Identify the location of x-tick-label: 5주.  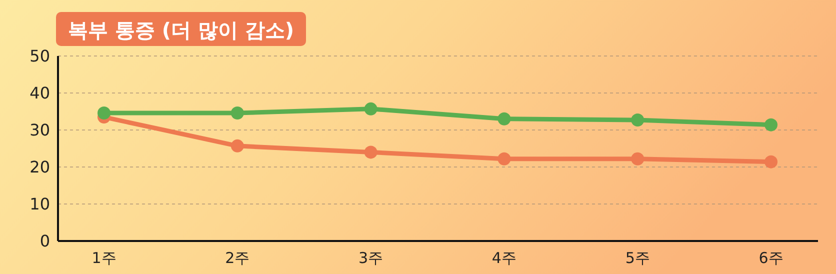
(637, 258).